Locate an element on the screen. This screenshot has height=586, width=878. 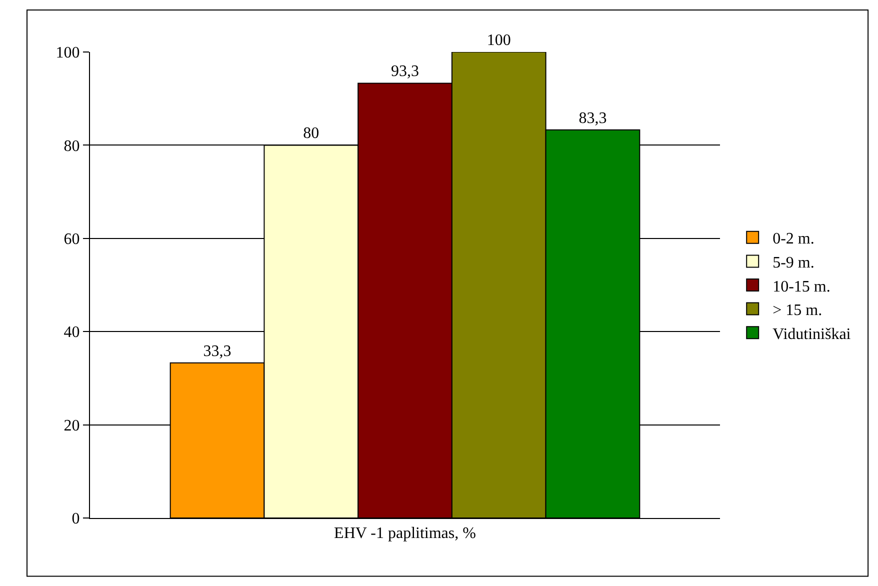
y-tick-label: 80 is located at coordinates (72, 146).